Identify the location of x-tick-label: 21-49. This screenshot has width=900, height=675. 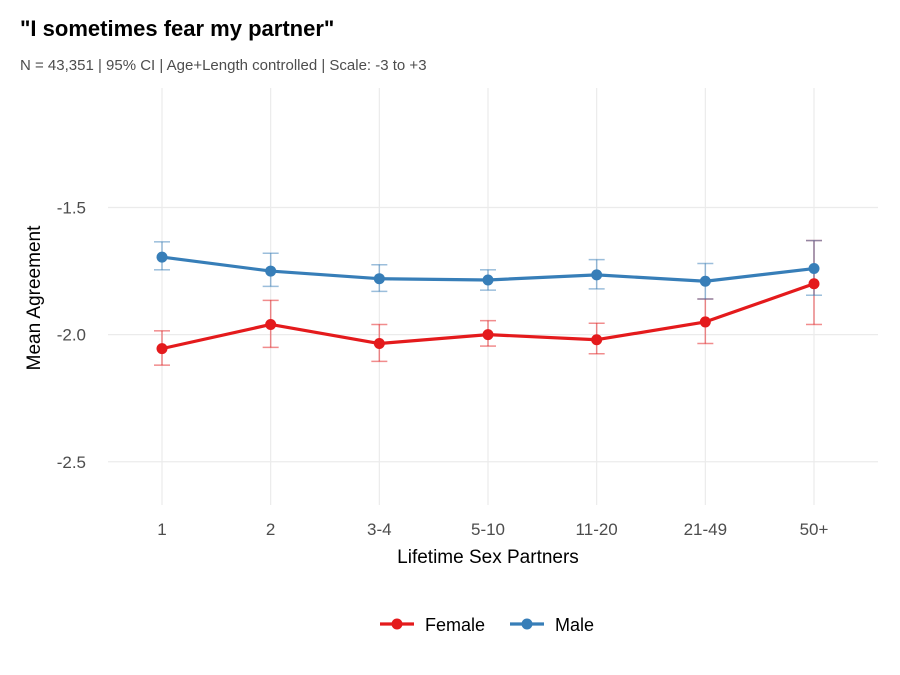
(705, 529).